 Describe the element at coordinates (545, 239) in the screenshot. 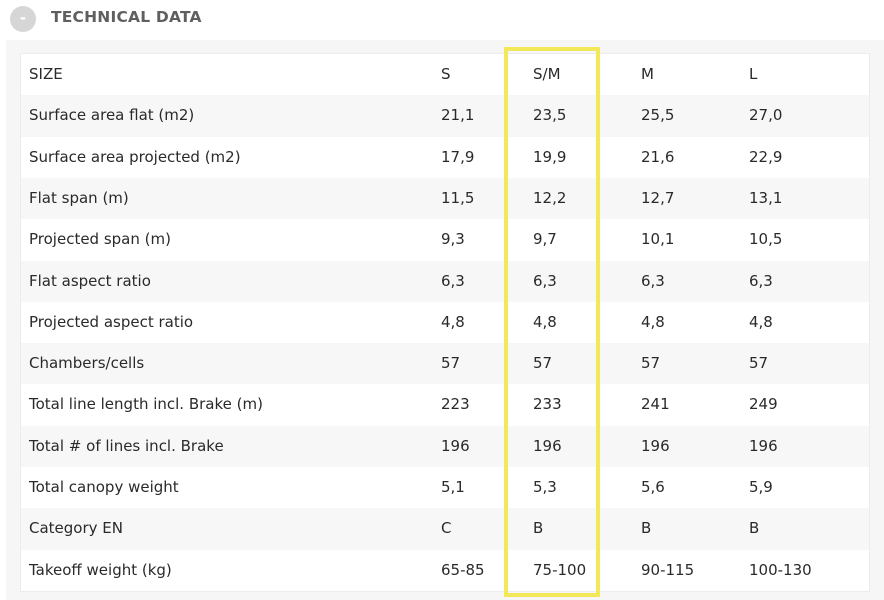

I see `table-cell: 9,7` at that location.